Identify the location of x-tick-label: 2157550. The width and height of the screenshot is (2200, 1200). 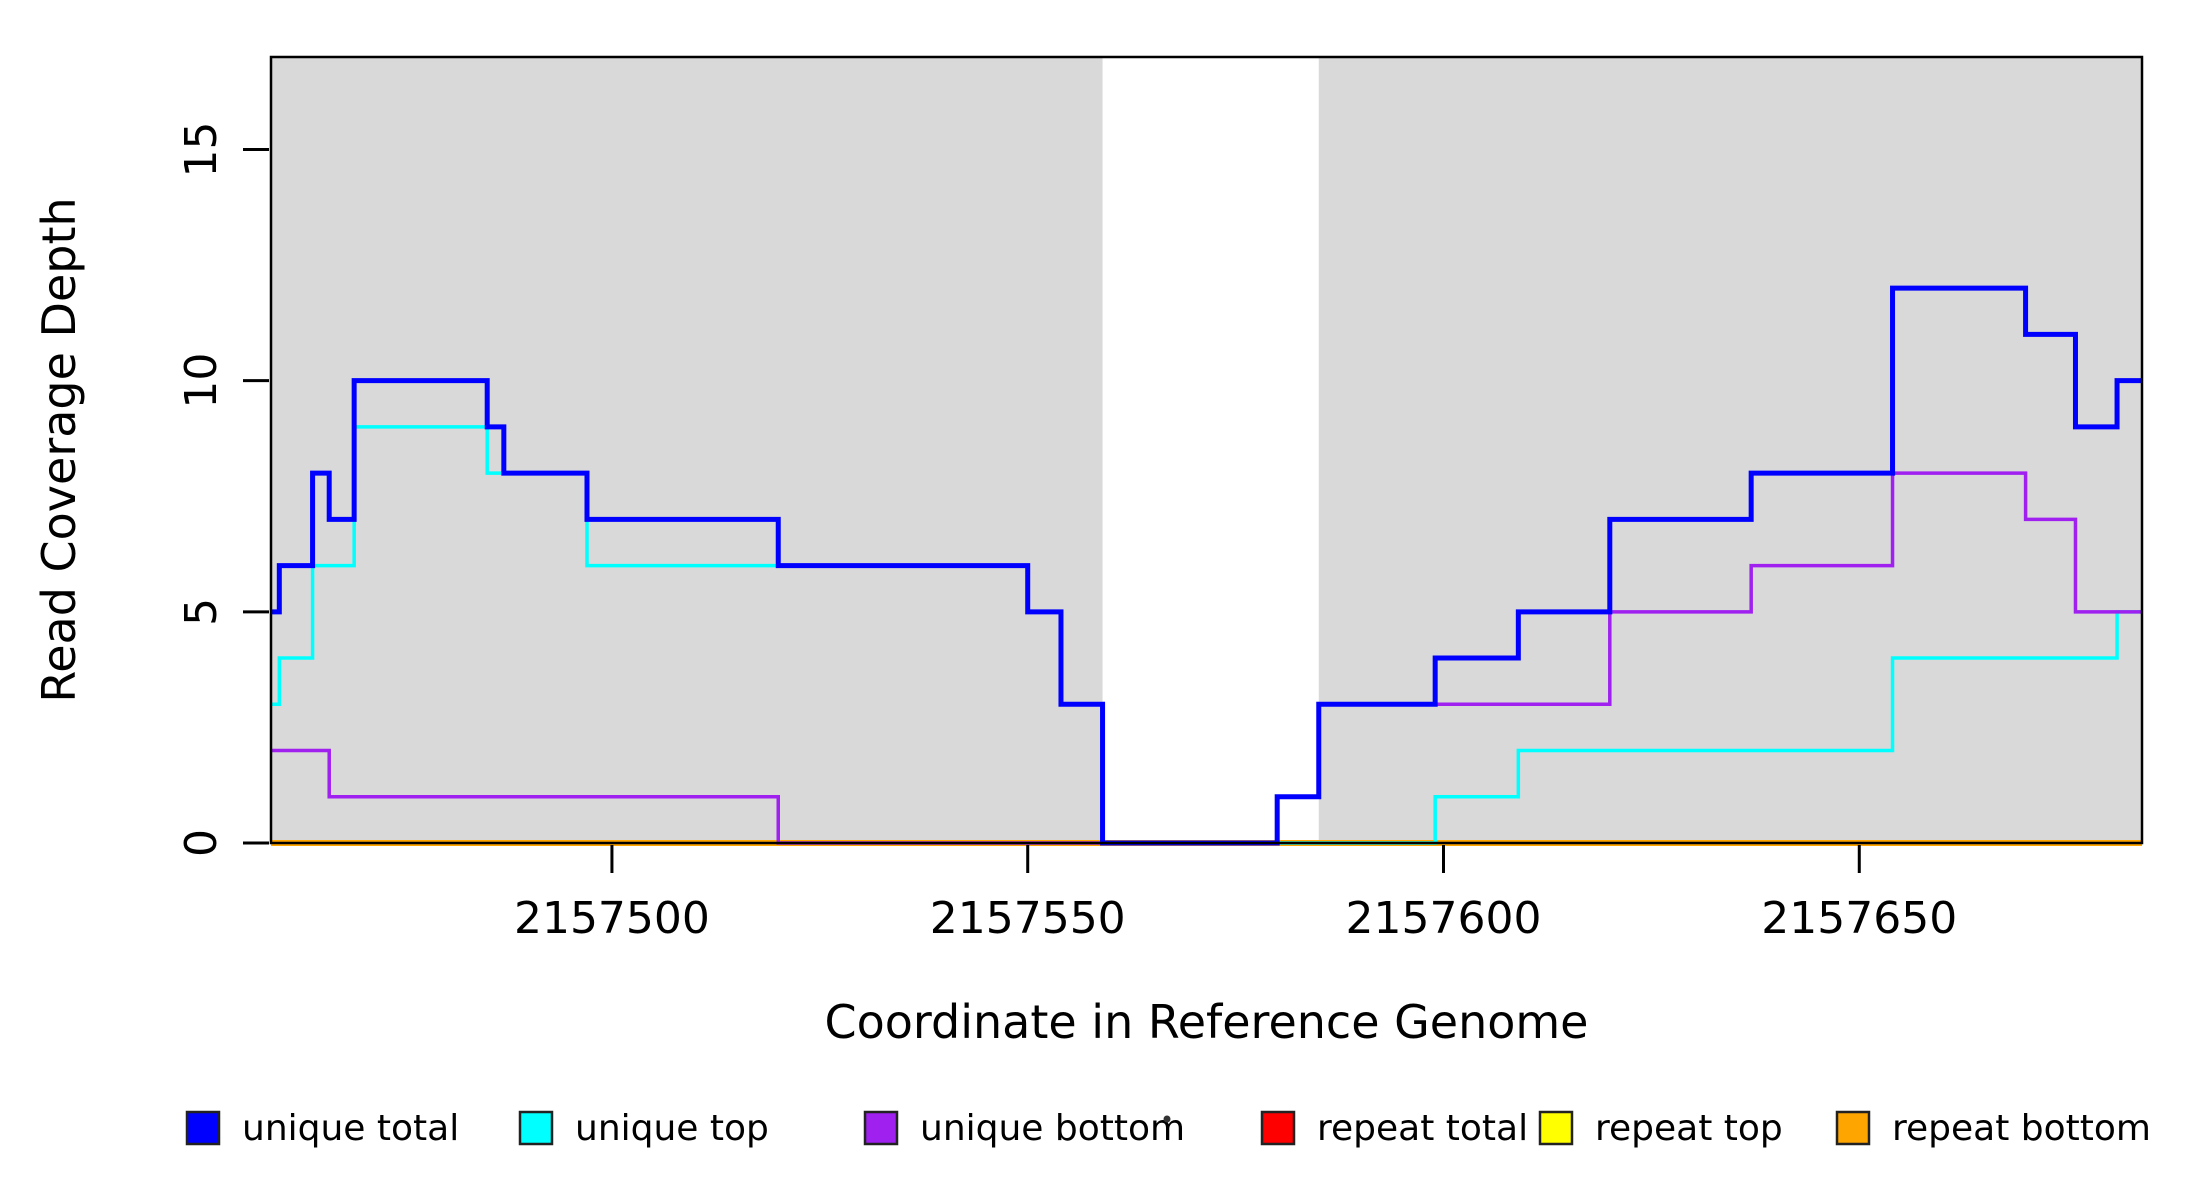
(1028, 918).